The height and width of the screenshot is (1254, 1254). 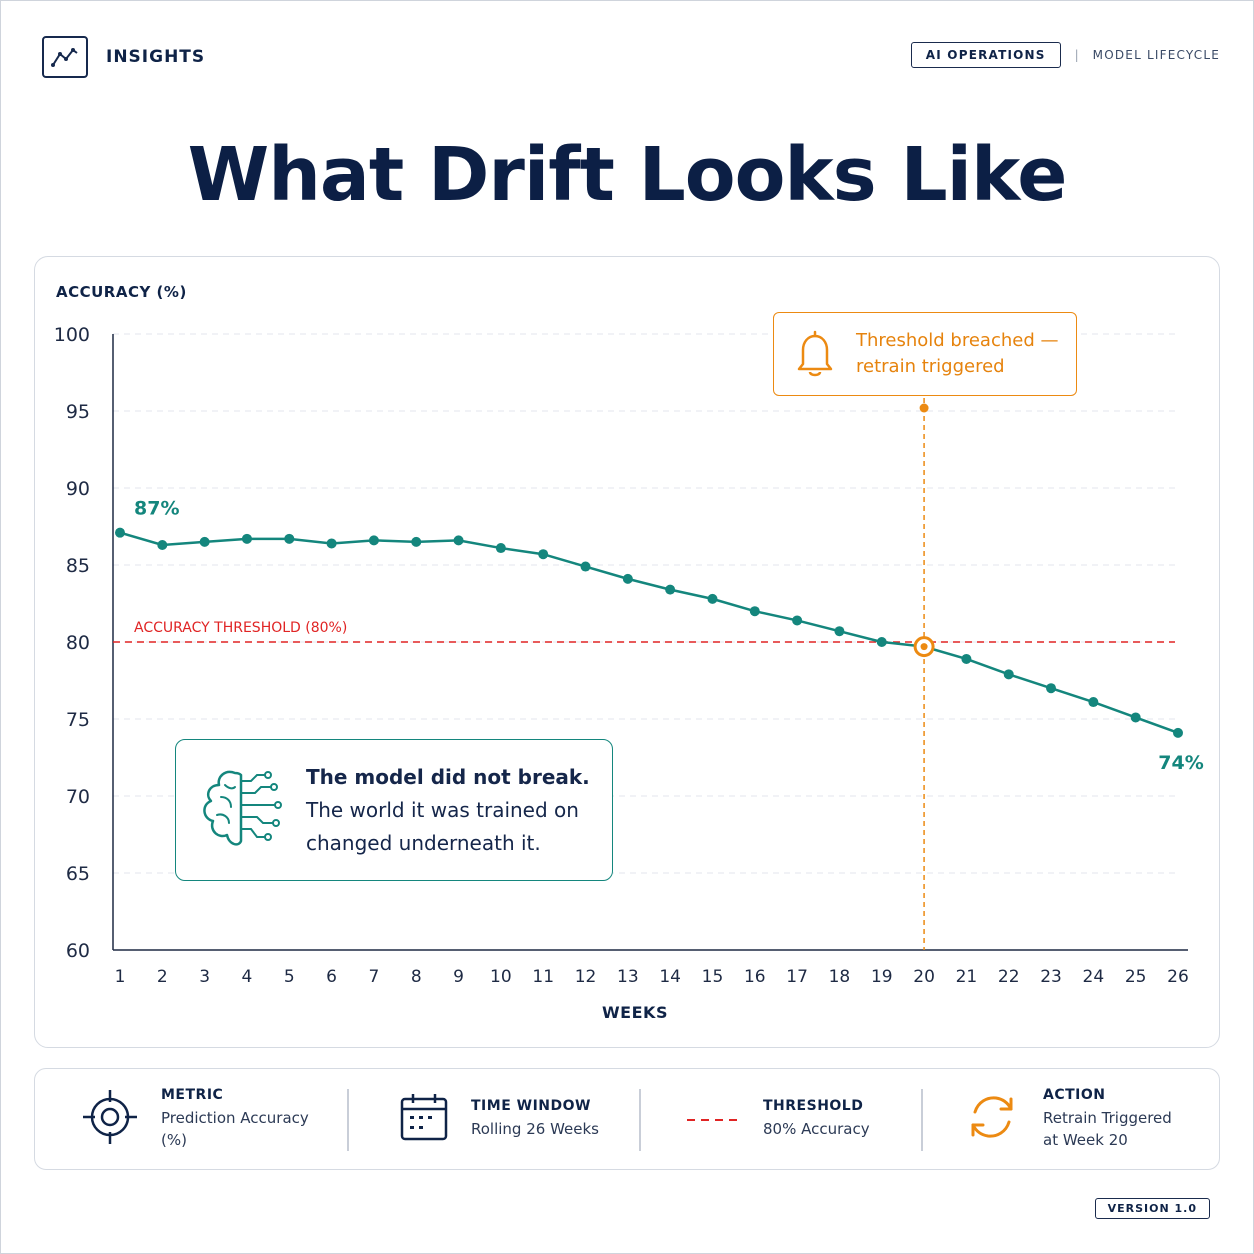 What do you see at coordinates (111, 1119) in the screenshot?
I see `target-icon` at bounding box center [111, 1119].